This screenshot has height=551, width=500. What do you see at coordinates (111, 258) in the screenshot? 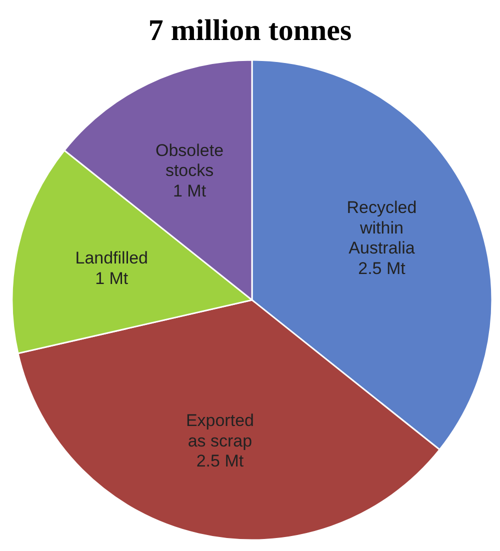
I see `slice-label: Landfilled` at bounding box center [111, 258].